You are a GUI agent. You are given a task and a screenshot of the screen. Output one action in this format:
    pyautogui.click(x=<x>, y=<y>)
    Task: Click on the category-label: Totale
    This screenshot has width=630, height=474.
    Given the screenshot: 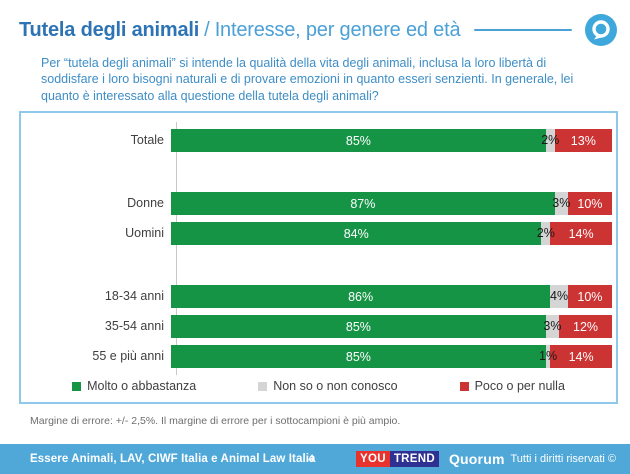 What is the action you would take?
    pyautogui.click(x=147, y=140)
    